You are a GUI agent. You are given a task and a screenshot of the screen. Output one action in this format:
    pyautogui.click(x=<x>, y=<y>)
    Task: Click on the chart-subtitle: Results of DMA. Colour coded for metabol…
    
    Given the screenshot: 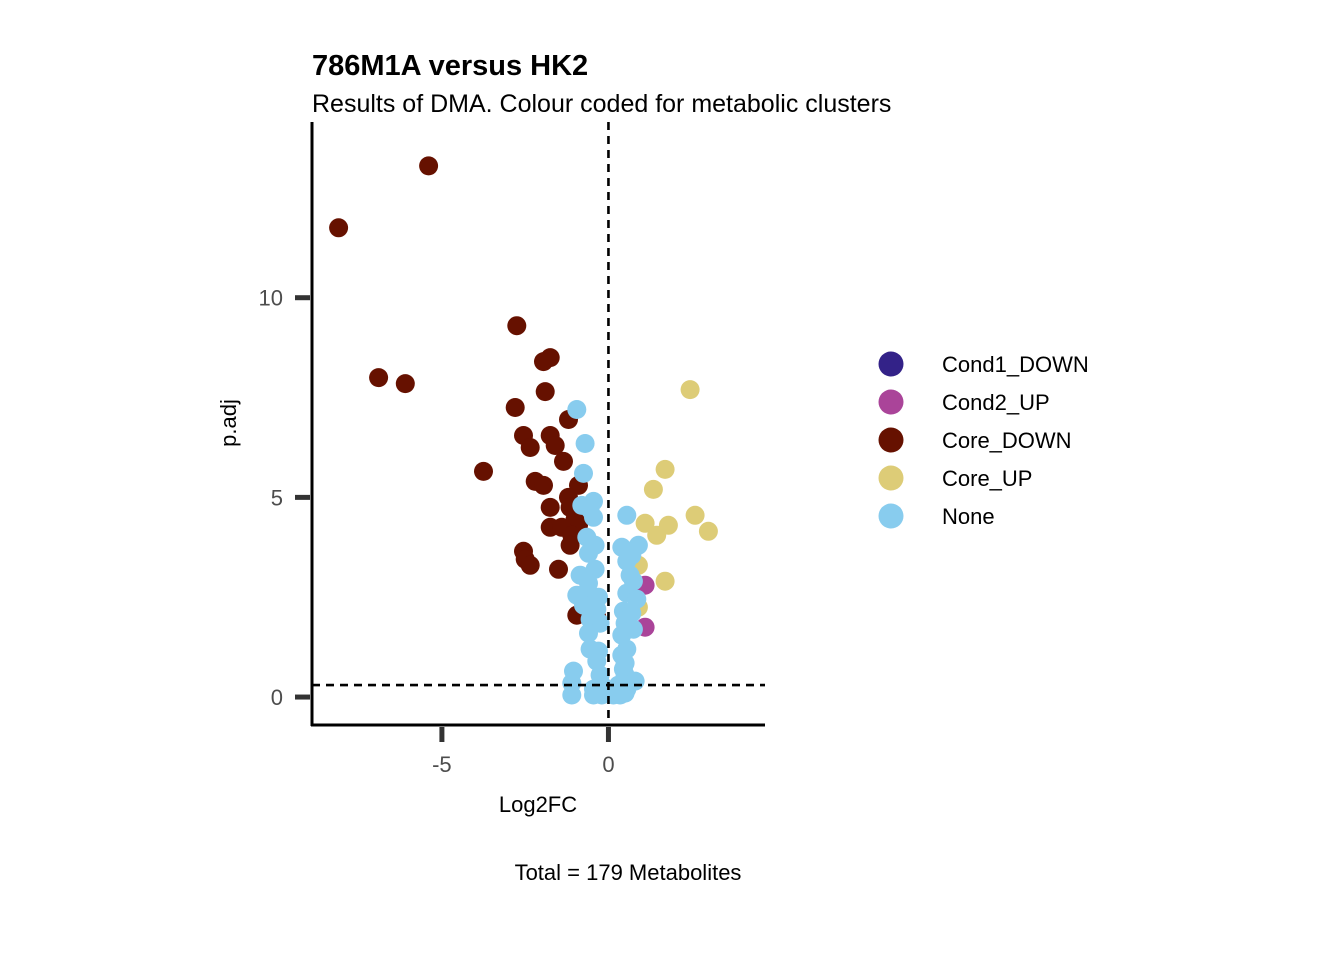 What is the action you would take?
    pyautogui.click(x=601, y=104)
    